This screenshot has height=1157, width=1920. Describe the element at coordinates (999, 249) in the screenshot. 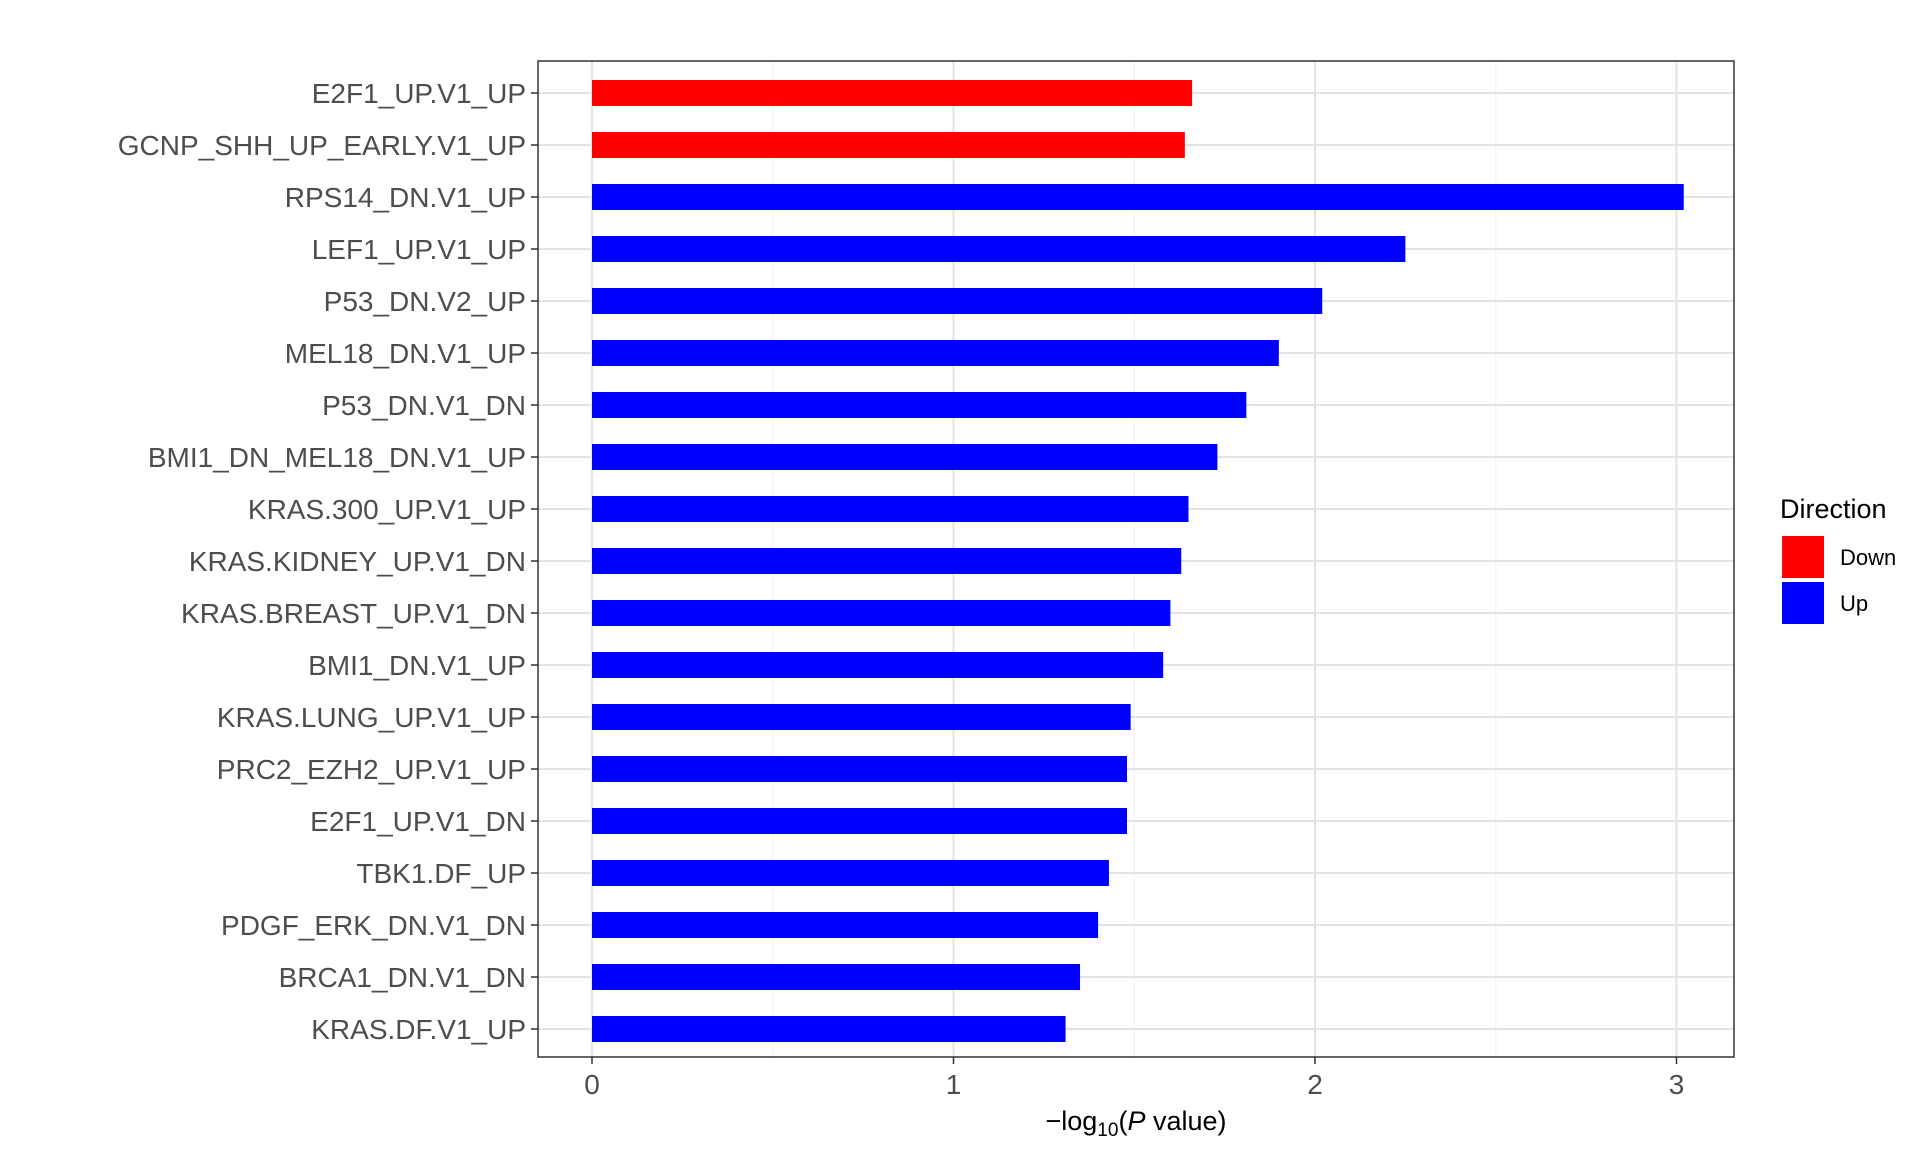

I see `bar-lef1-up-v1-up` at that location.